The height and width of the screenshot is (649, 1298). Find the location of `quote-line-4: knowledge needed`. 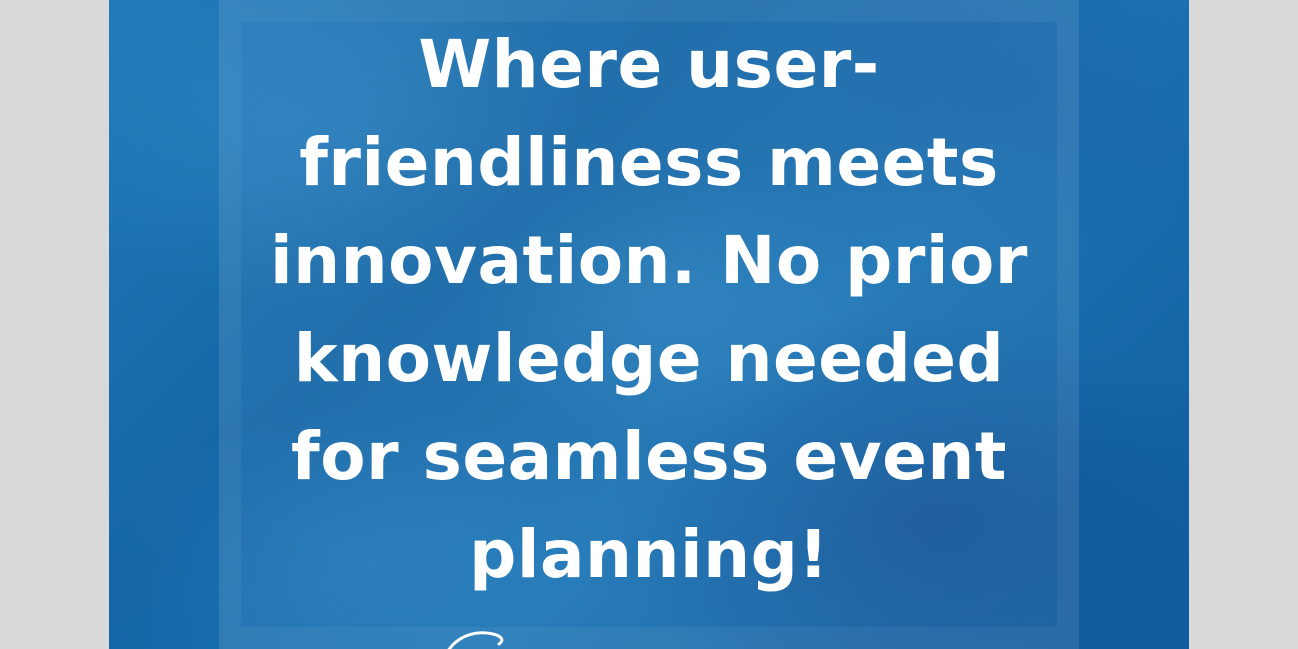

quote-line-4: knowledge needed is located at coordinates (649, 358).